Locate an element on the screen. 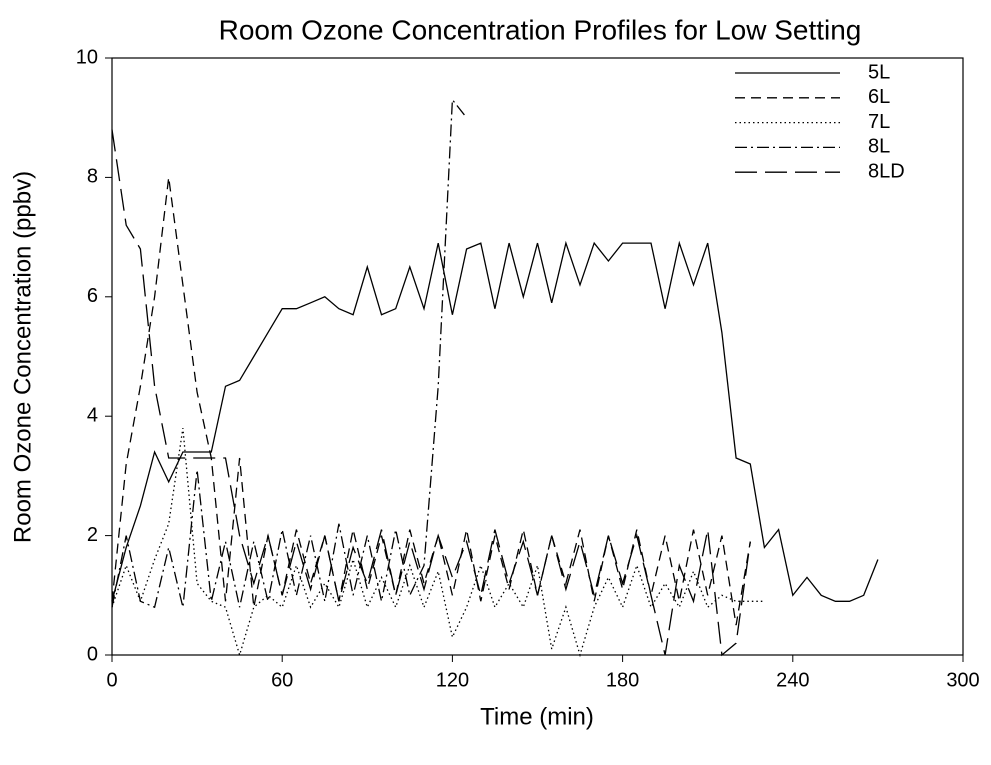  x-tick-label: 60 is located at coordinates (282, 680).